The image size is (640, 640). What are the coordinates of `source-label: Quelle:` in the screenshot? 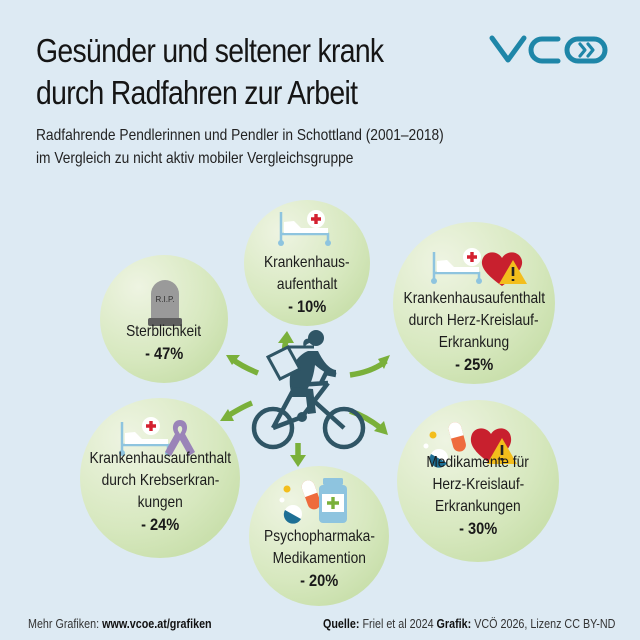 It's located at (341, 624).